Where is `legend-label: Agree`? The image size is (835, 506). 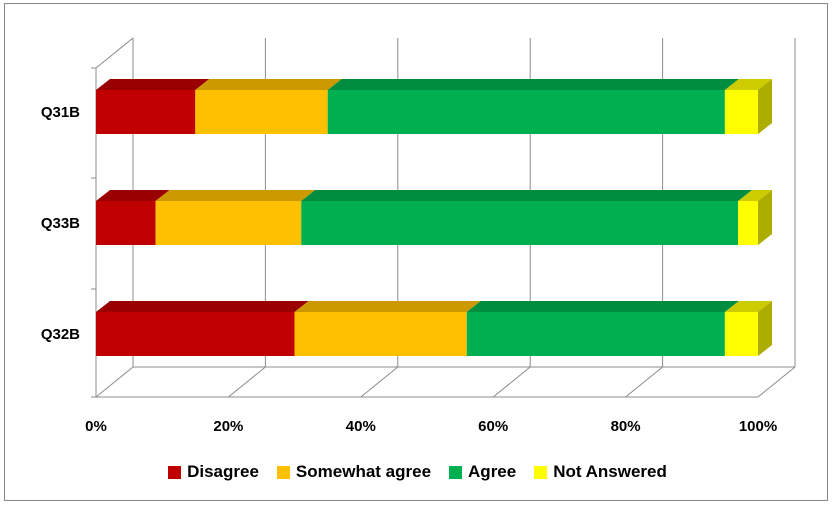
legend-label: Agree is located at coordinates (492, 471).